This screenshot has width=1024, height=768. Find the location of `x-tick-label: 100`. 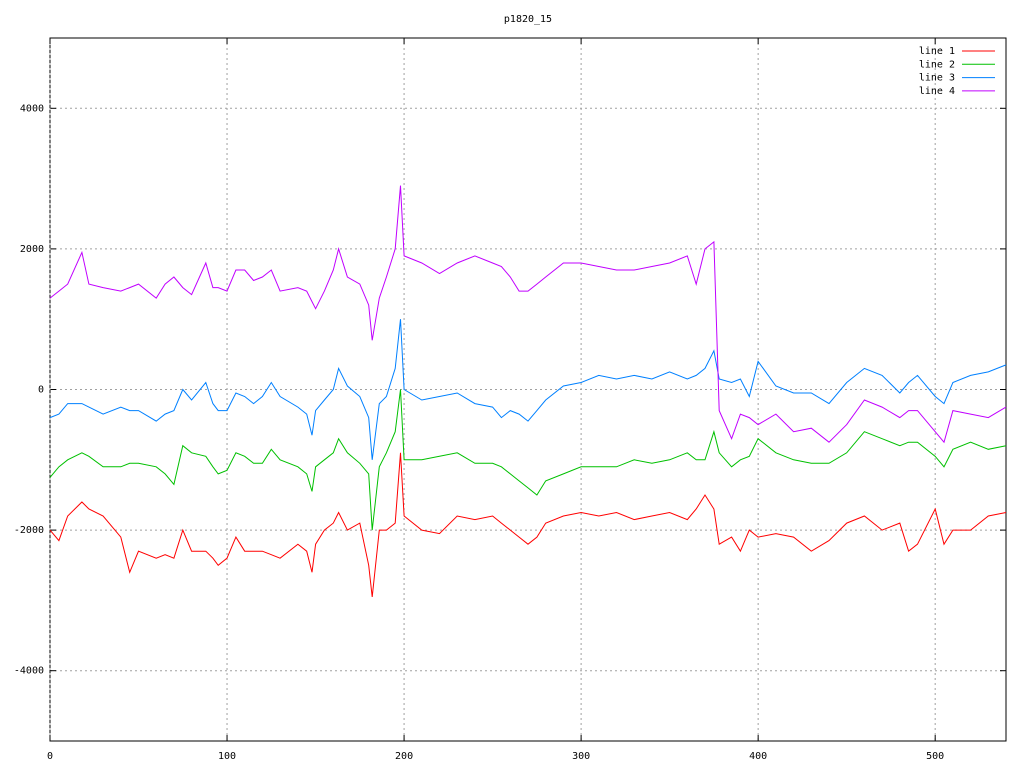

x-tick-label: 100 is located at coordinates (227, 756).